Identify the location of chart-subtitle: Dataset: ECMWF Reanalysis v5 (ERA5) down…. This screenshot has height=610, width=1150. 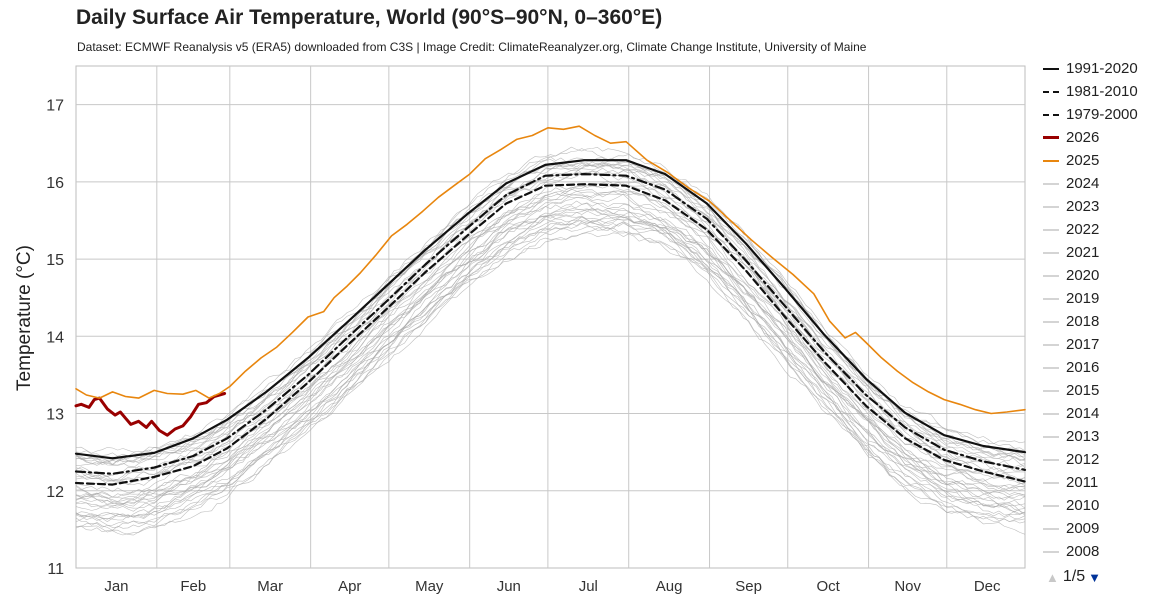
(472, 47).